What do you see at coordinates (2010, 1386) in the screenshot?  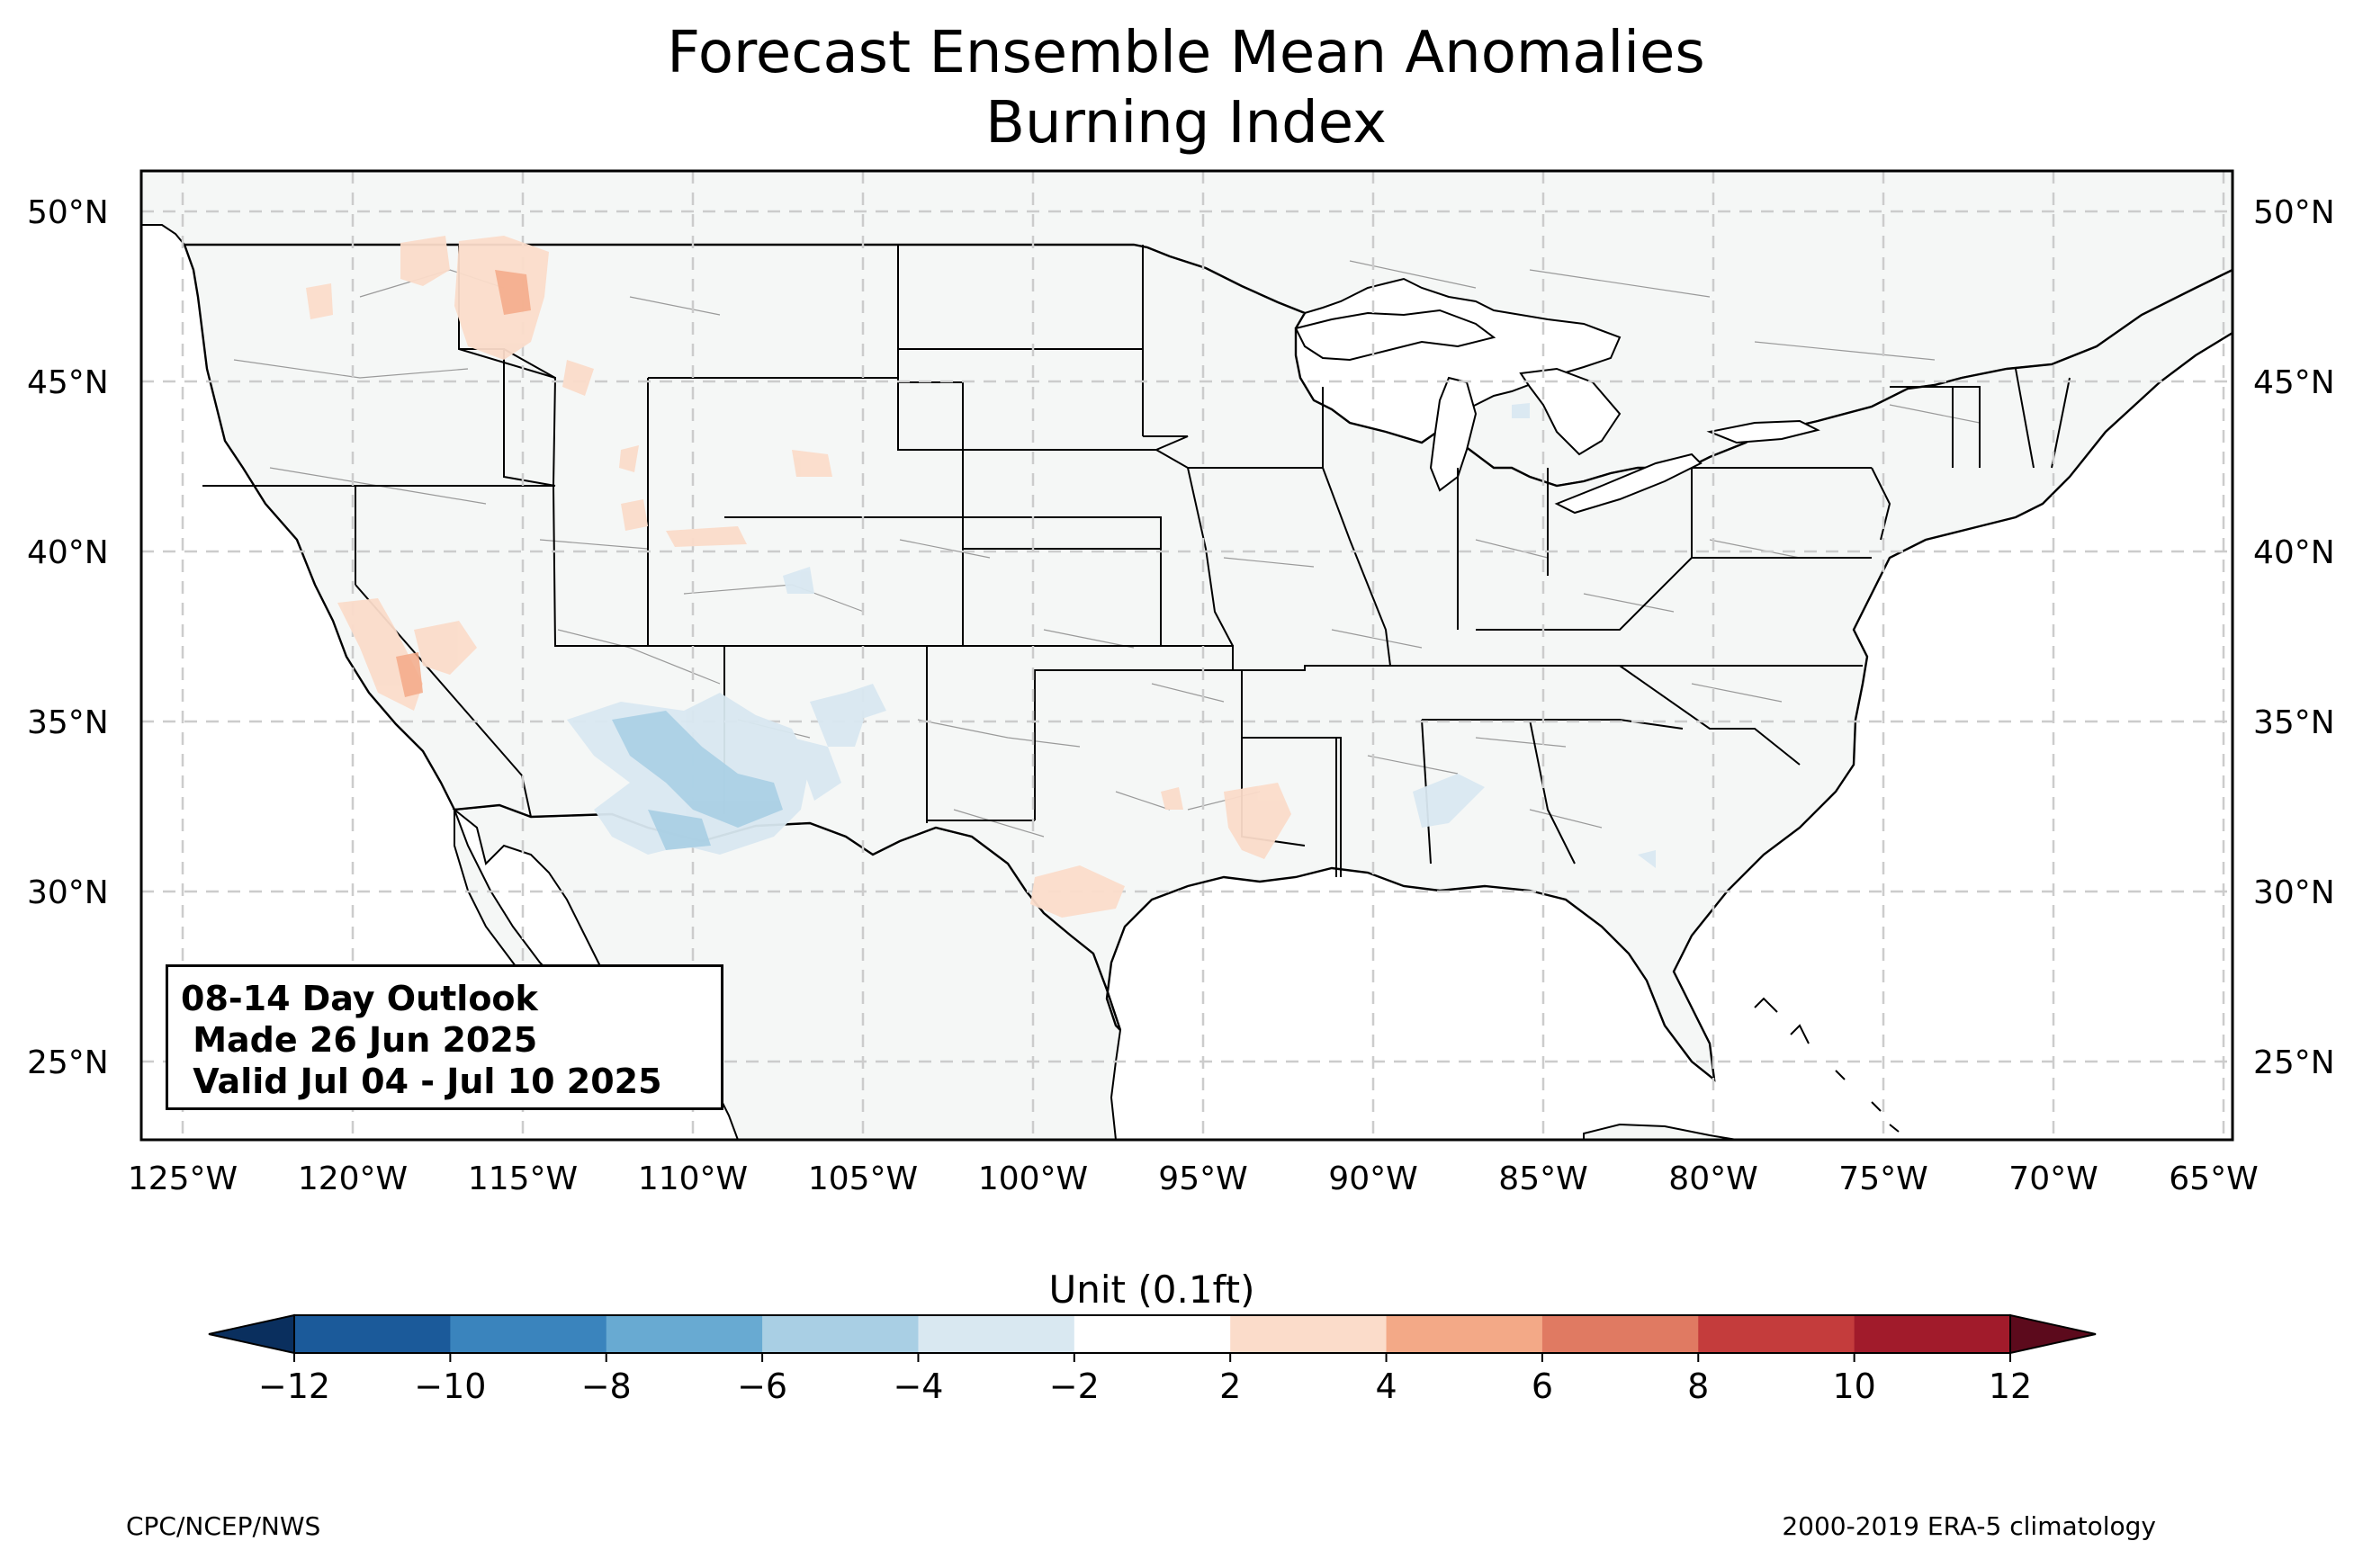 I see `colorbar-tick-label: 12` at bounding box center [2010, 1386].